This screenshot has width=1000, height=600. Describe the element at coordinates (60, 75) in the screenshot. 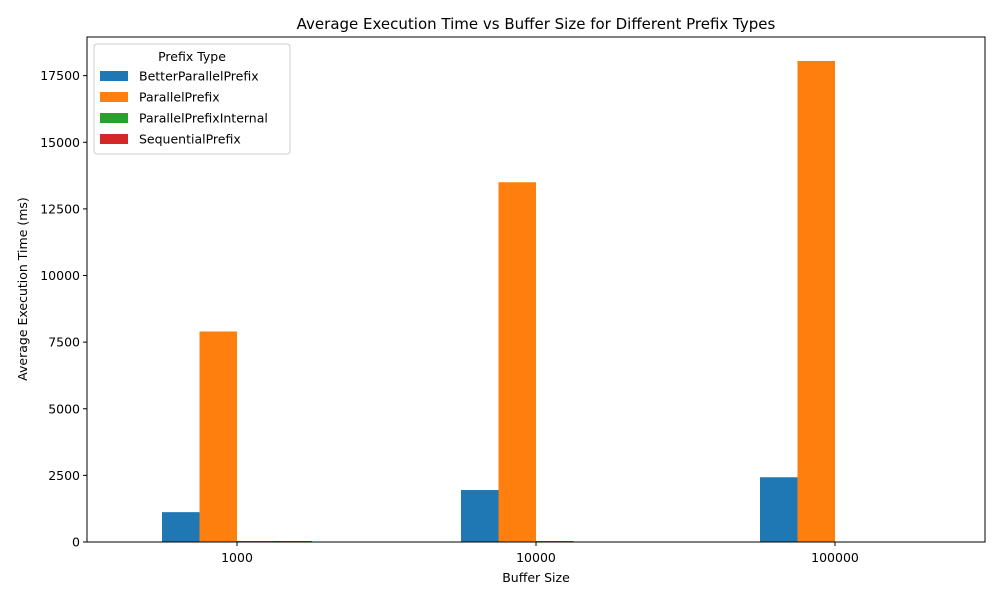

I see `y-tick-label: 17500` at that location.